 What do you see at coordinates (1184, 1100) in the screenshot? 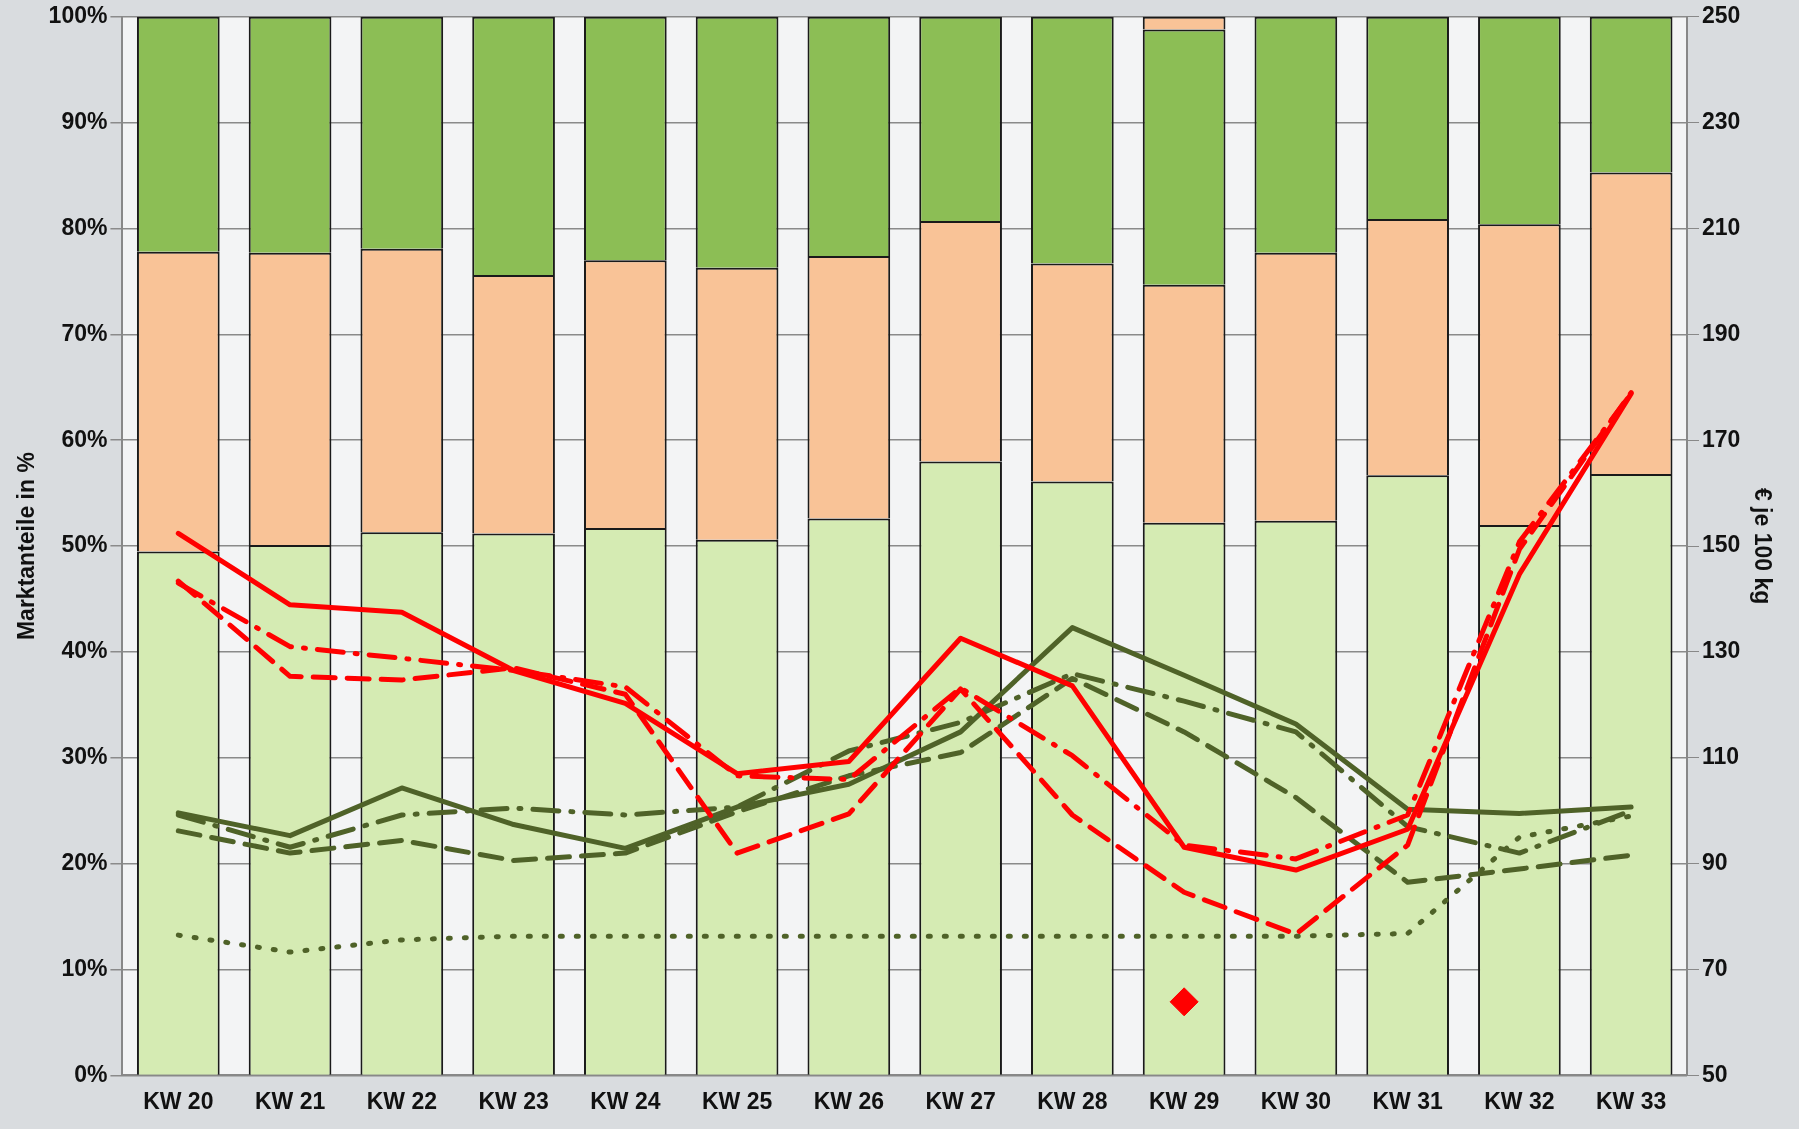
I see `x-tick-label: KW 29` at bounding box center [1184, 1100].